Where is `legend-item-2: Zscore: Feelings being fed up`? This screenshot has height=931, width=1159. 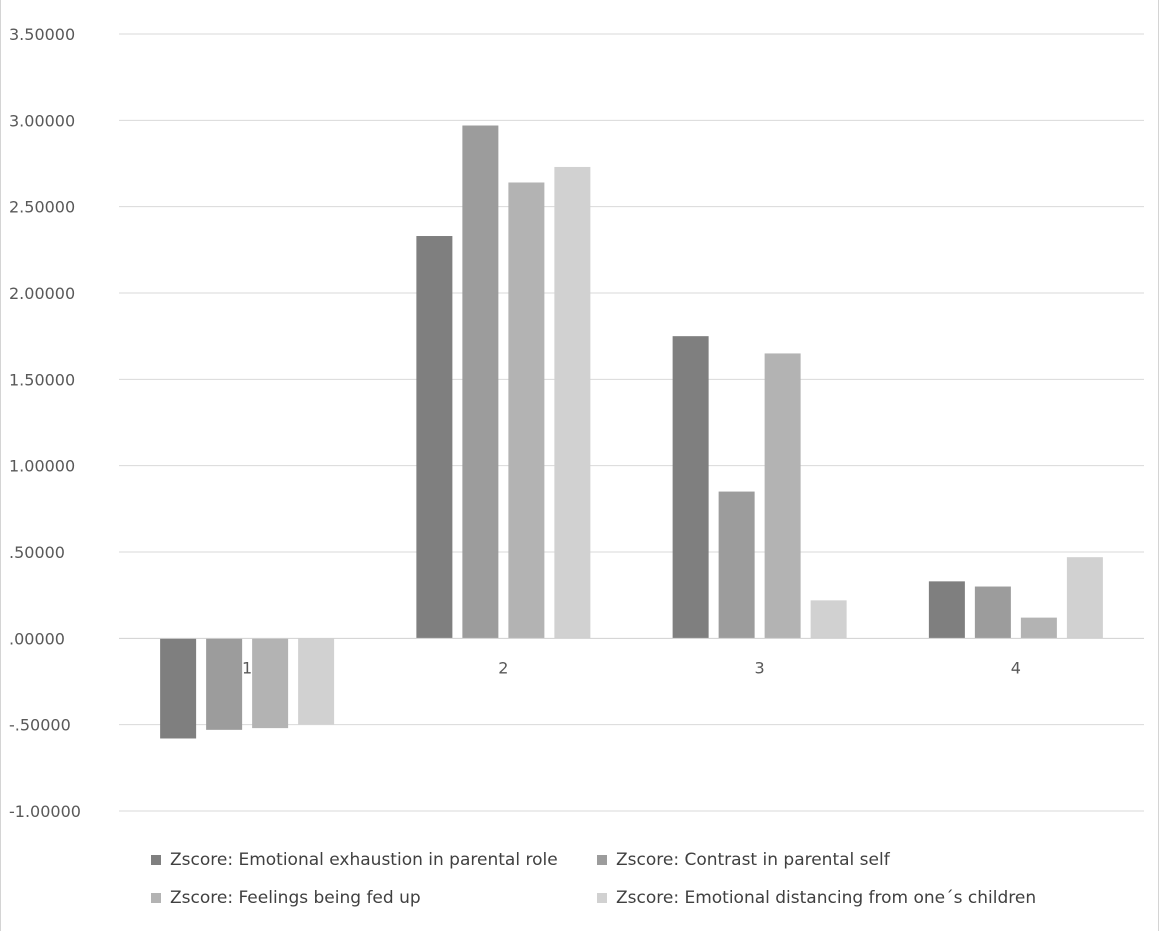 legend-item-2: Zscore: Feelings being fed up is located at coordinates (286, 898).